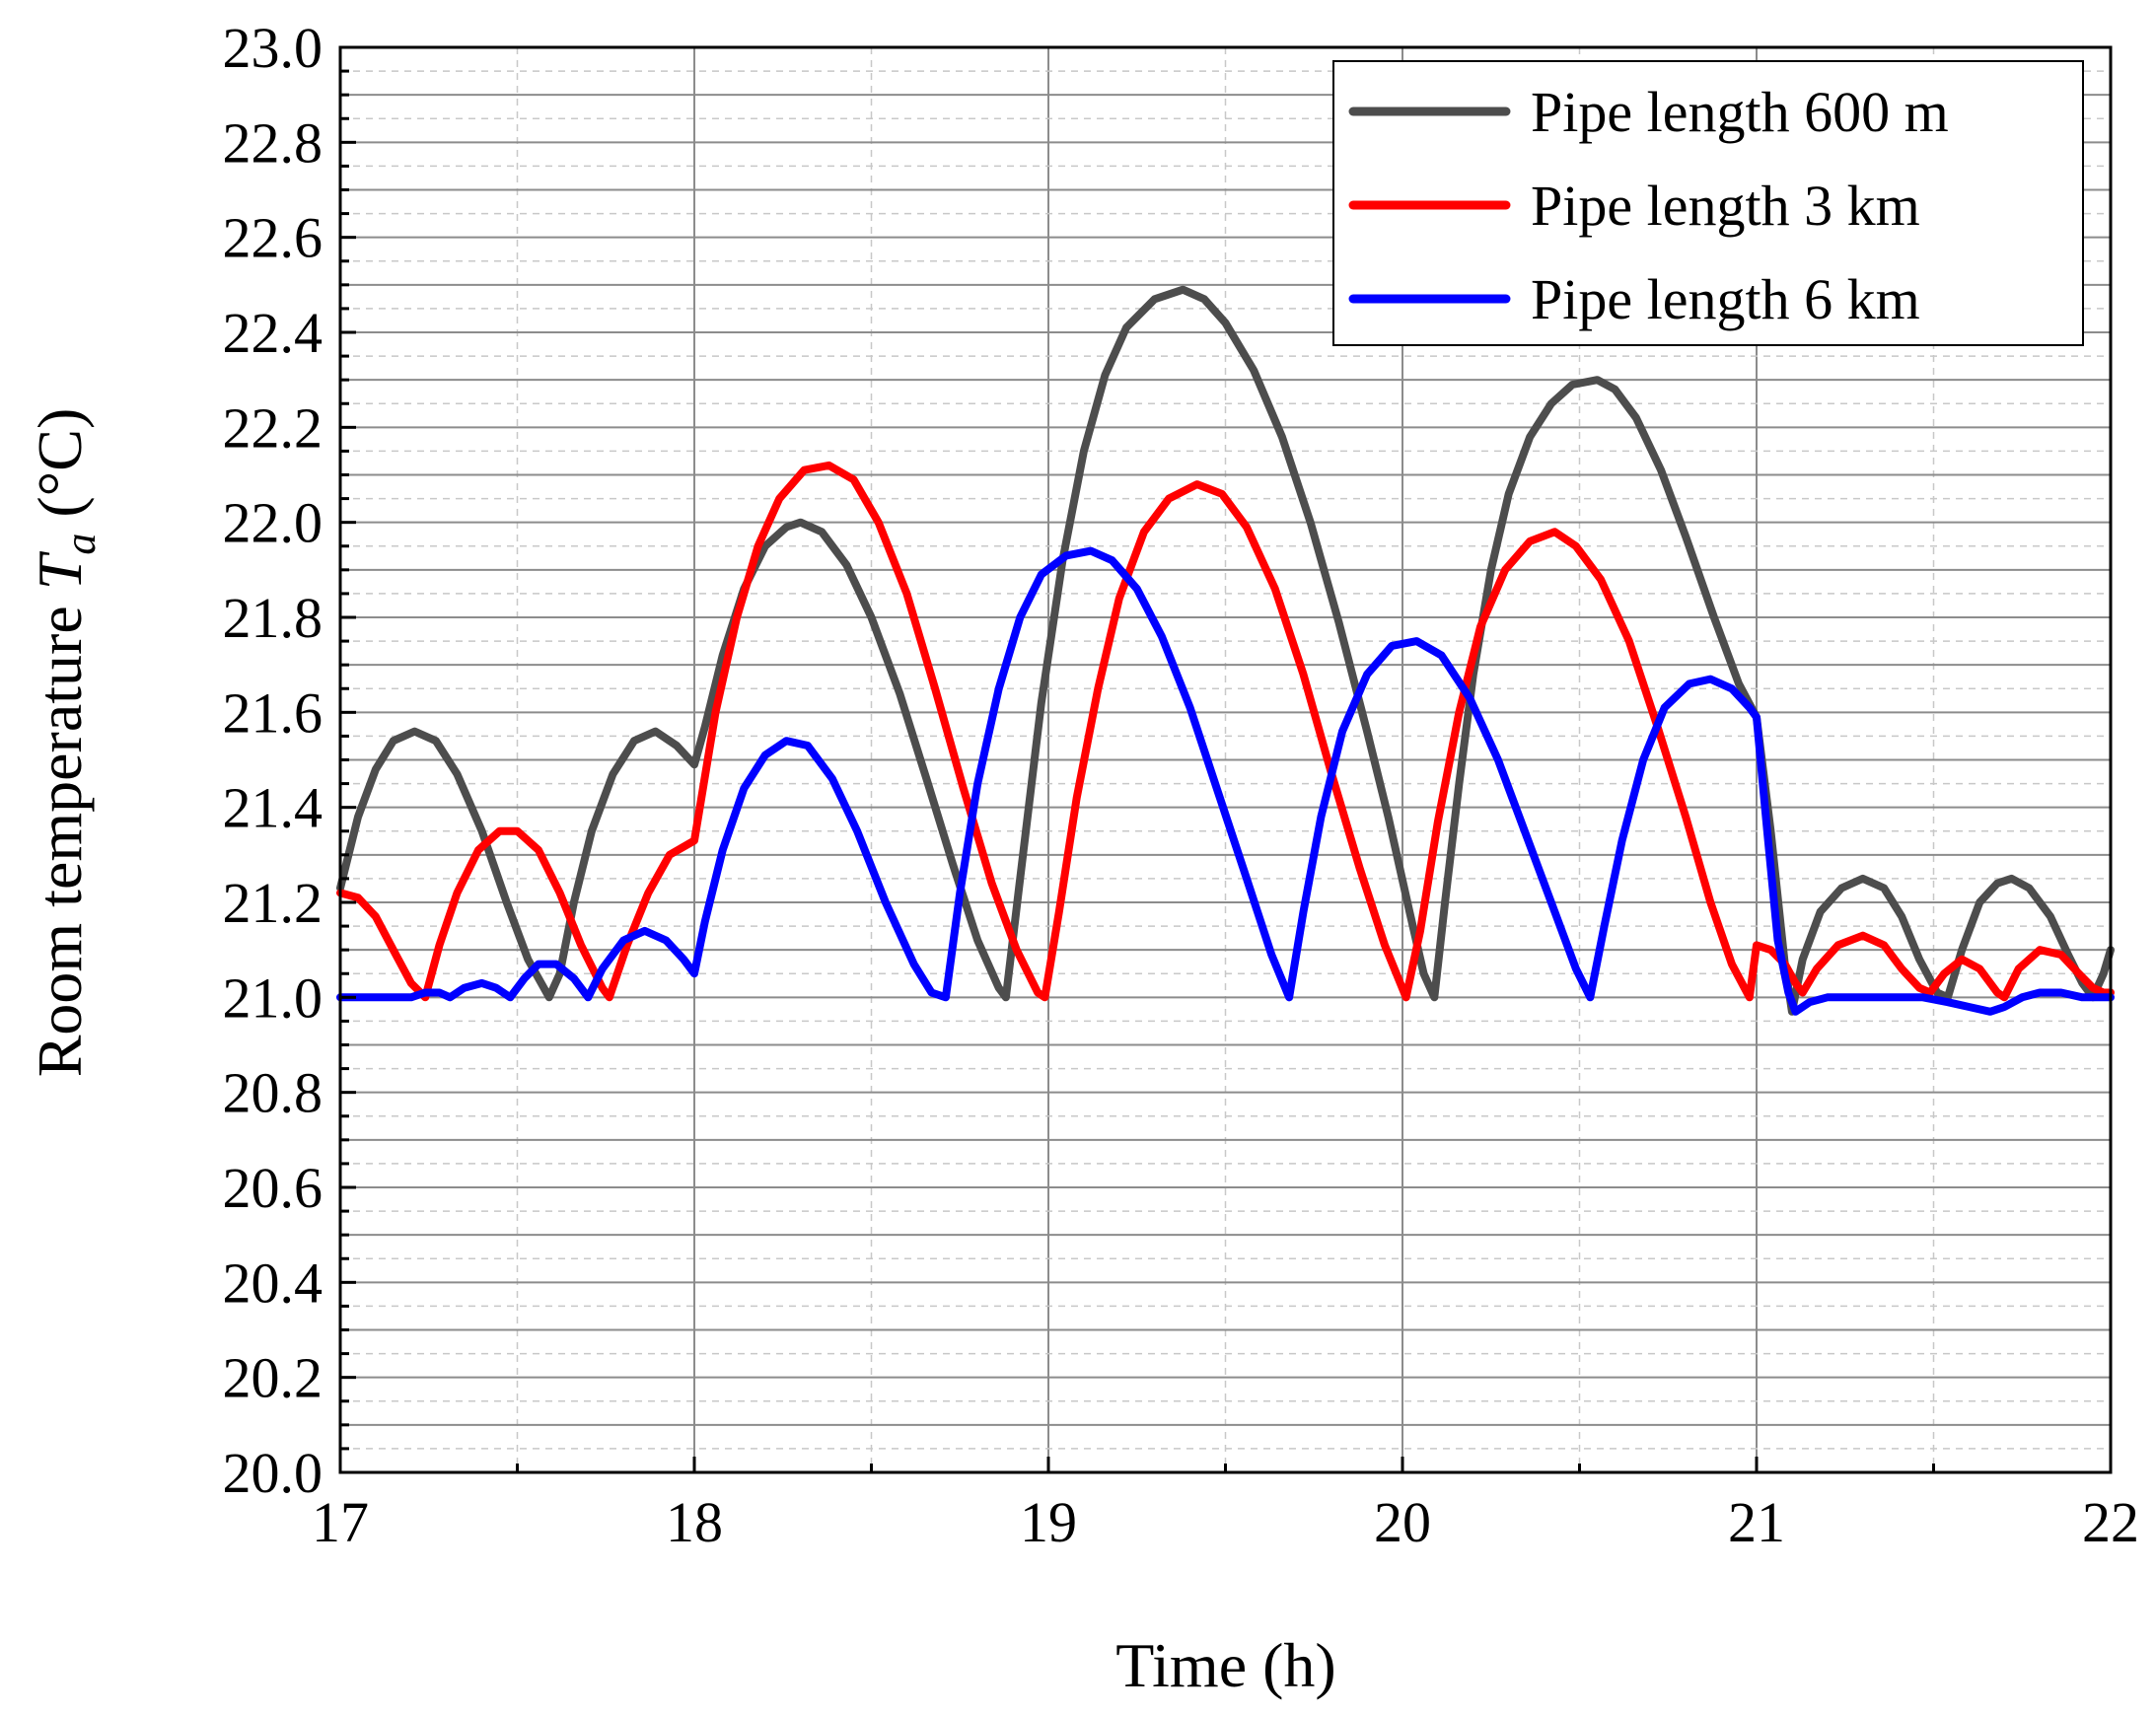 The height and width of the screenshot is (1715, 2156). Describe the element at coordinates (273, 998) in the screenshot. I see `y-tick-label: 21.0` at that location.